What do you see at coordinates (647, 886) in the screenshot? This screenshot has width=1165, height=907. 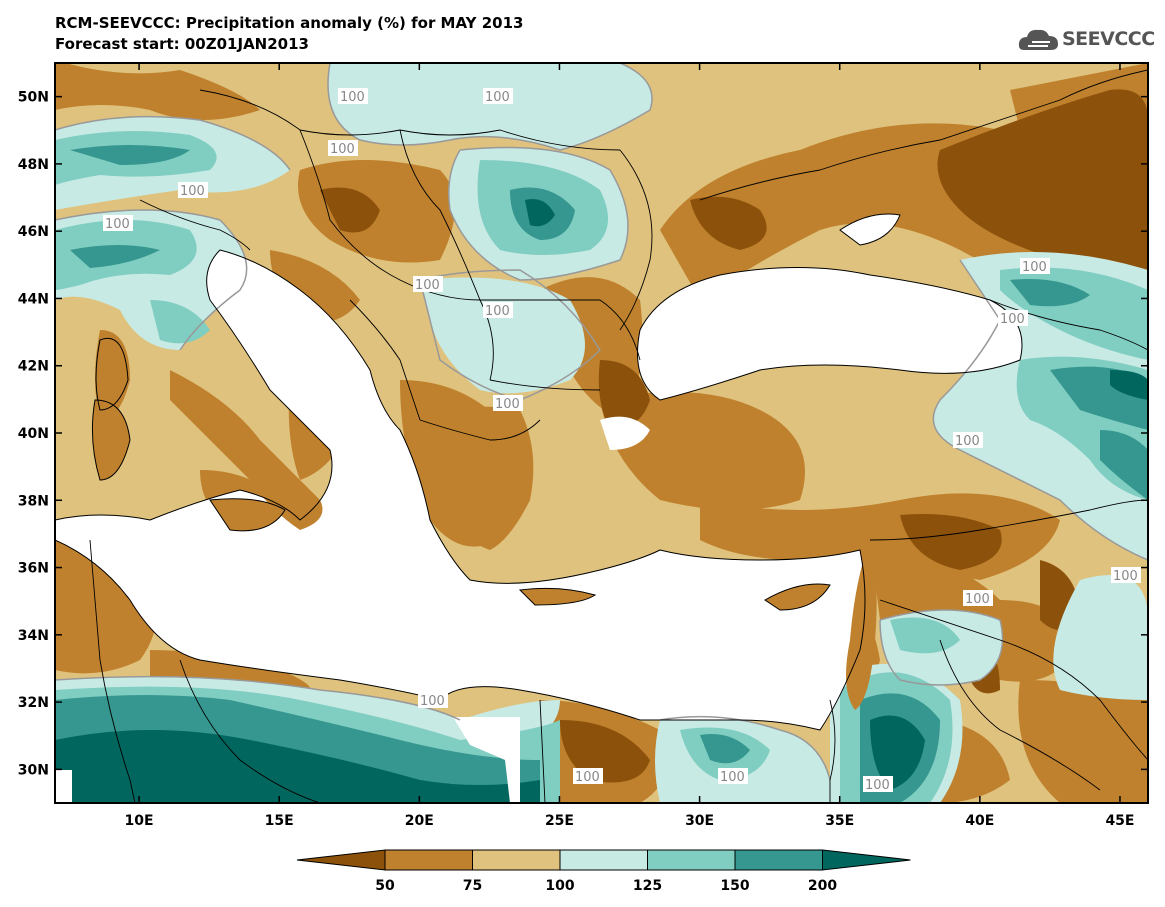 I see `legend-label: 125` at bounding box center [647, 886].